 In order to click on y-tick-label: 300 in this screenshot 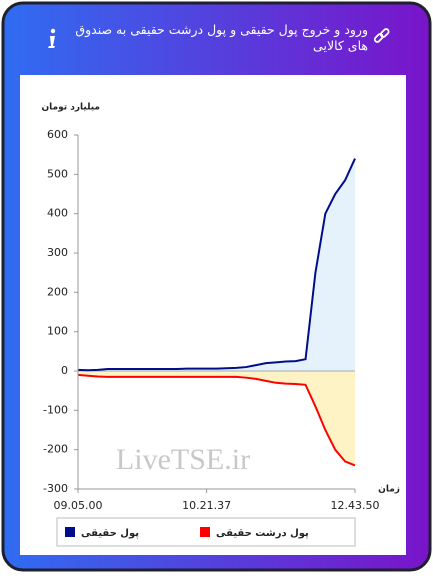, I will do `click(57, 252)`.